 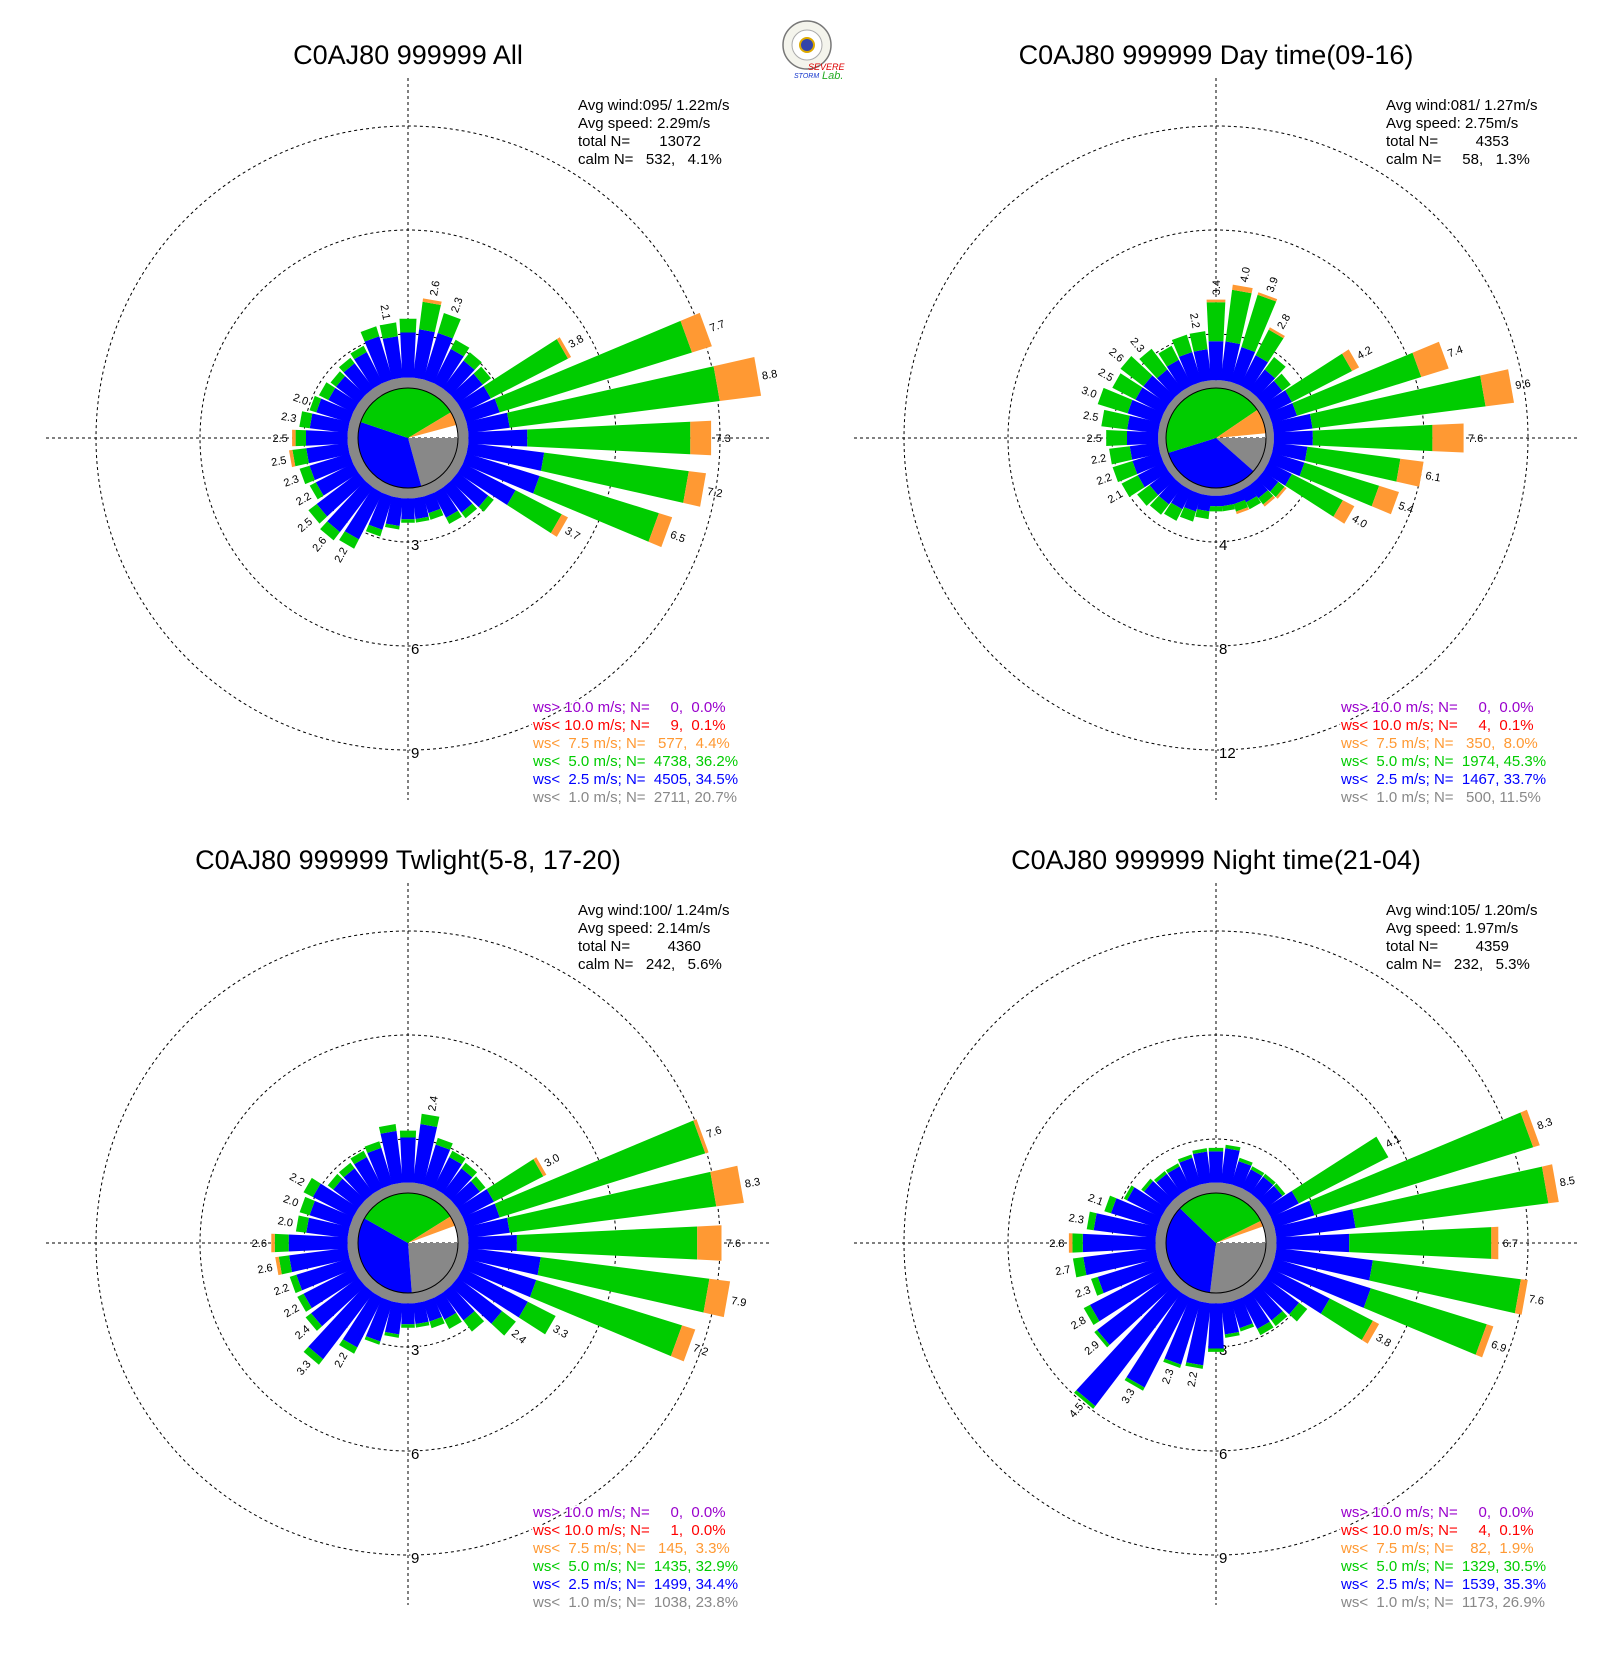 What do you see at coordinates (315, 455) in the screenshot?
I see `direction-bar-260: 2.5` at bounding box center [315, 455].